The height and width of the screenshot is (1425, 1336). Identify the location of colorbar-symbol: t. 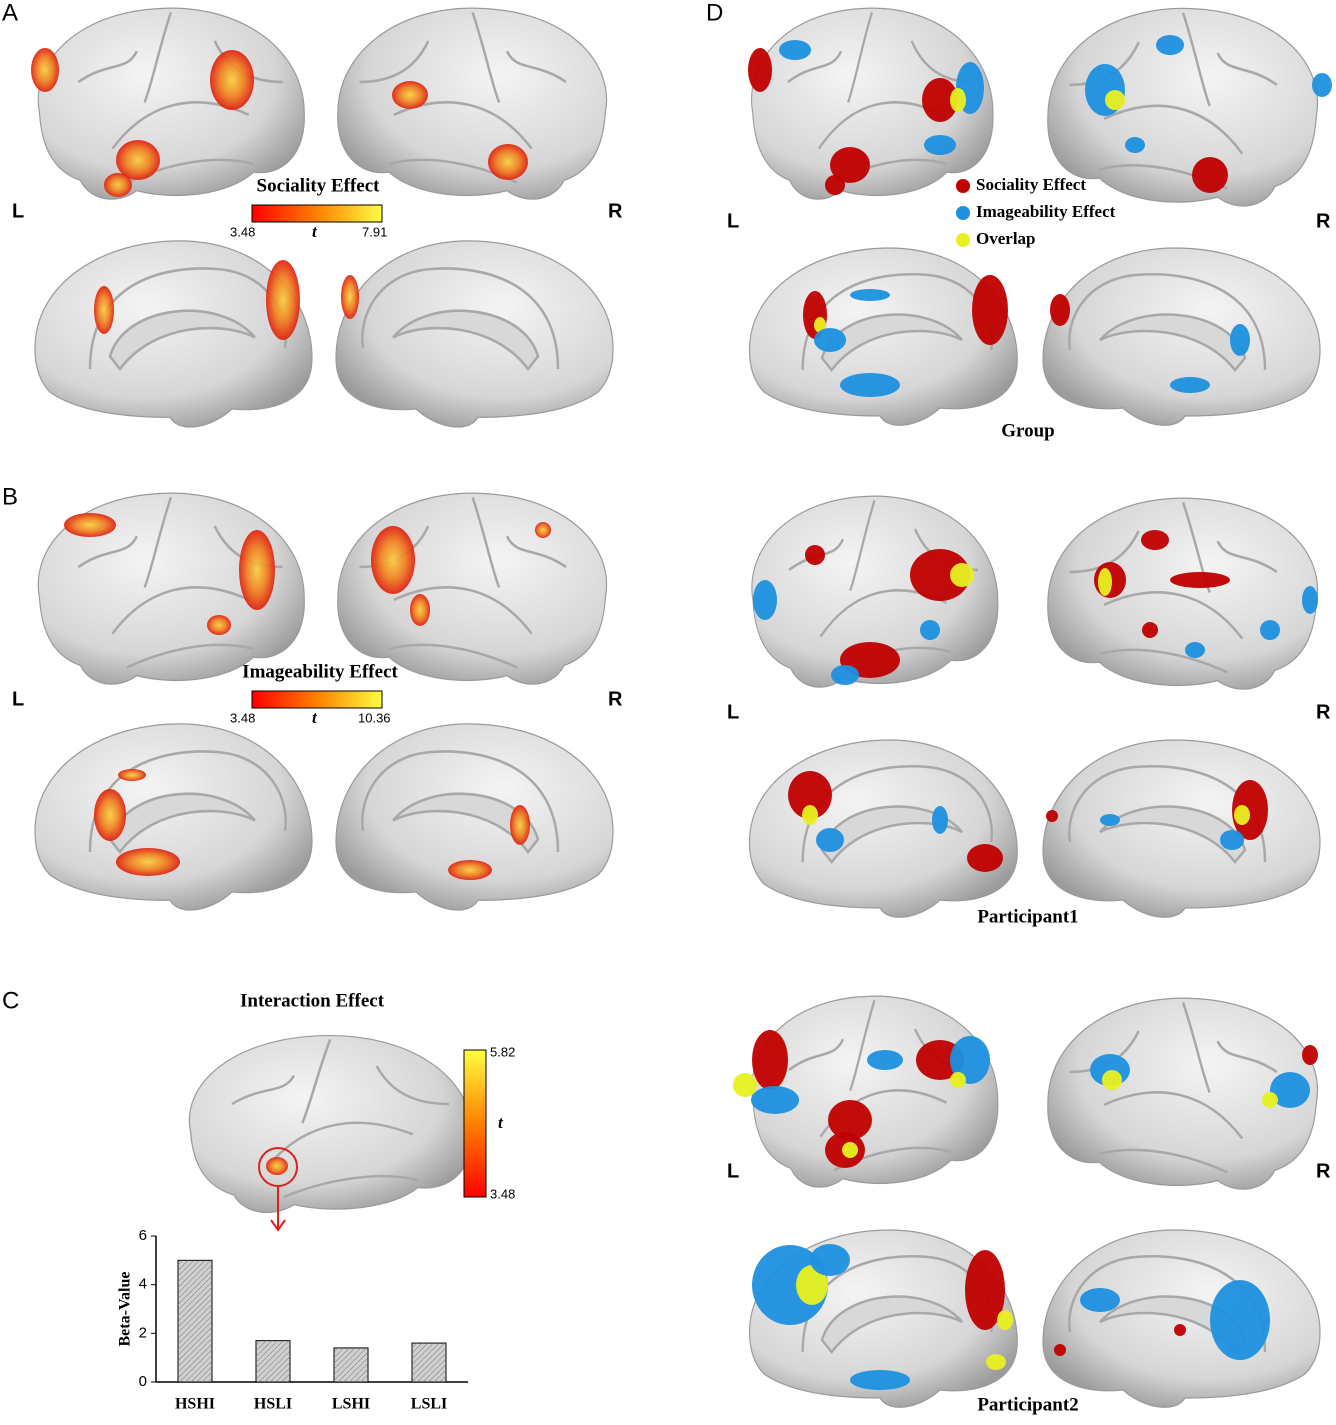
(501, 1122).